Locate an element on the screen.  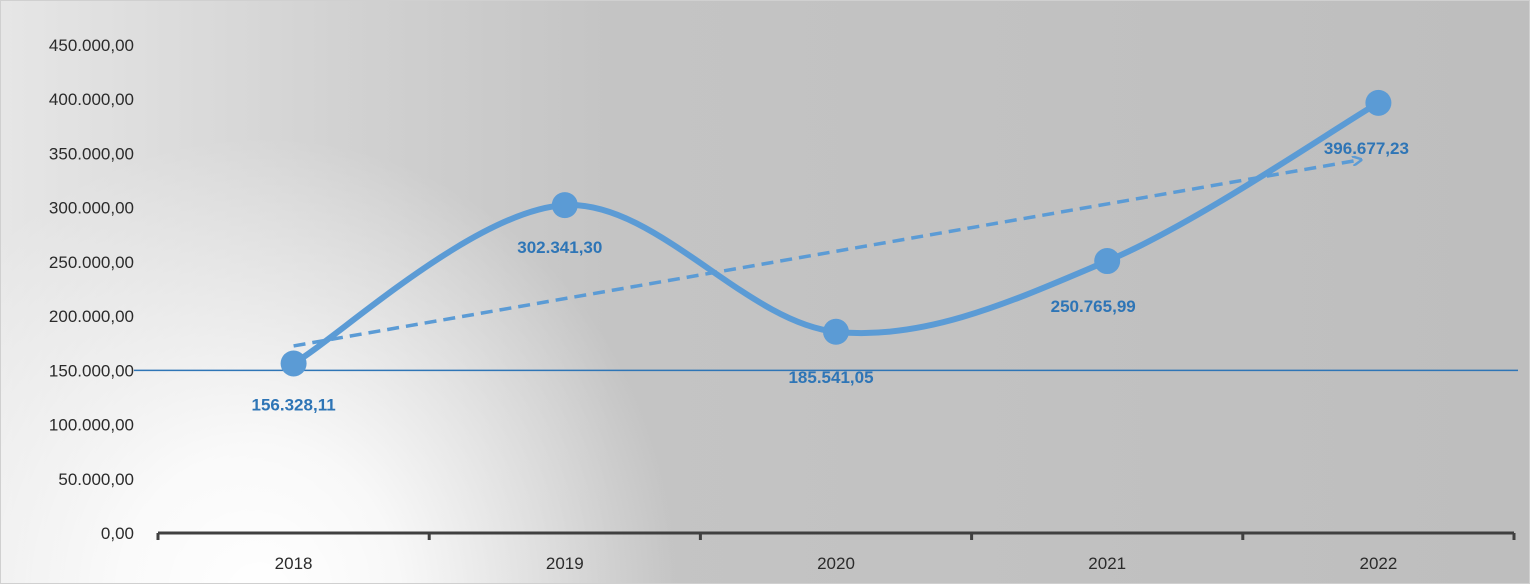
y-tick-label: 400.000,00 is located at coordinates (91, 99).